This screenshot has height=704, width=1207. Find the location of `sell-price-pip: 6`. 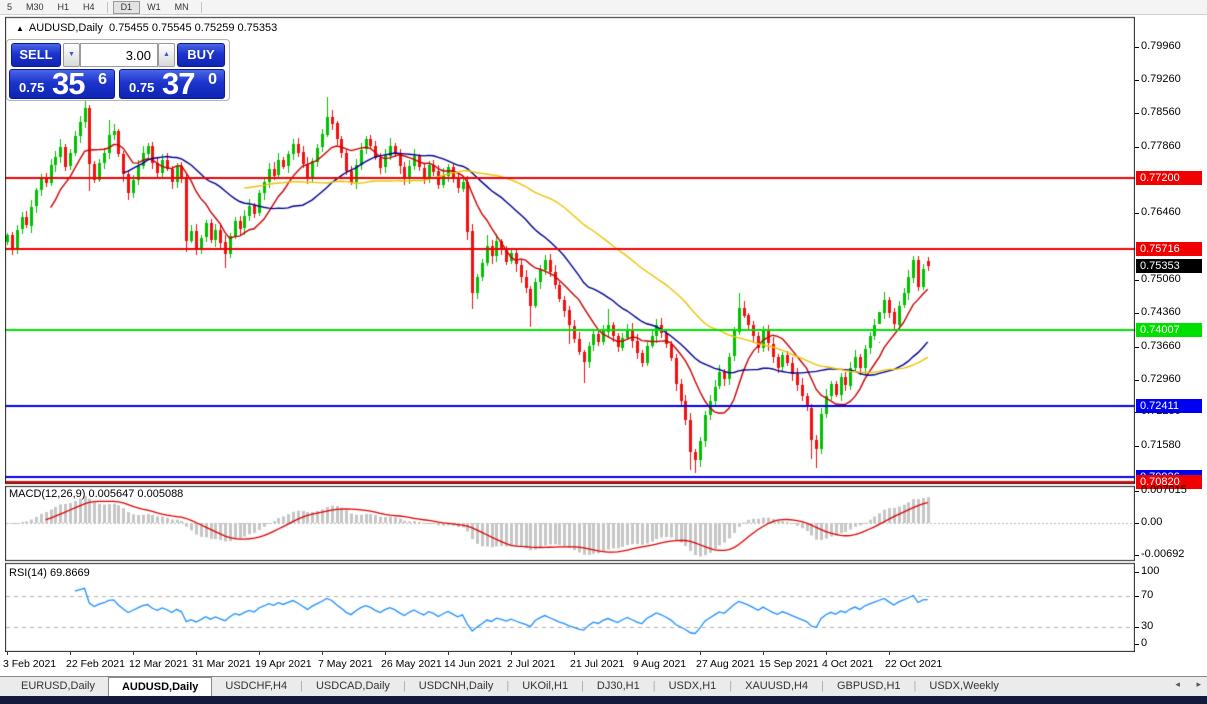

sell-price-pip: 6 is located at coordinates (102, 79).